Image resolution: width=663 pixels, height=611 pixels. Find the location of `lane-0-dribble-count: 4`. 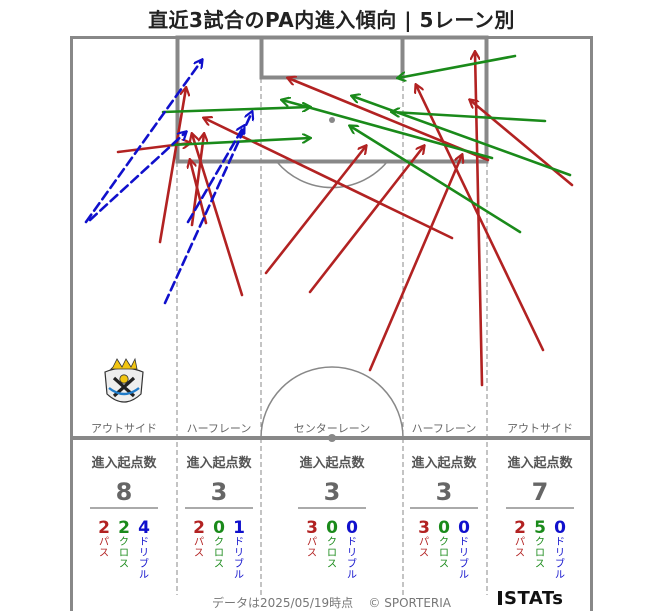

lane-0-dribble-count: 4 is located at coordinates (144, 528).